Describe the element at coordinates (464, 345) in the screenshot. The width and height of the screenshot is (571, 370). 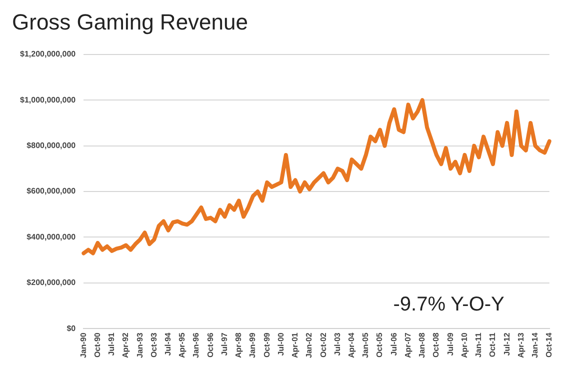
I see `x-tick-label: Apr-10` at that location.